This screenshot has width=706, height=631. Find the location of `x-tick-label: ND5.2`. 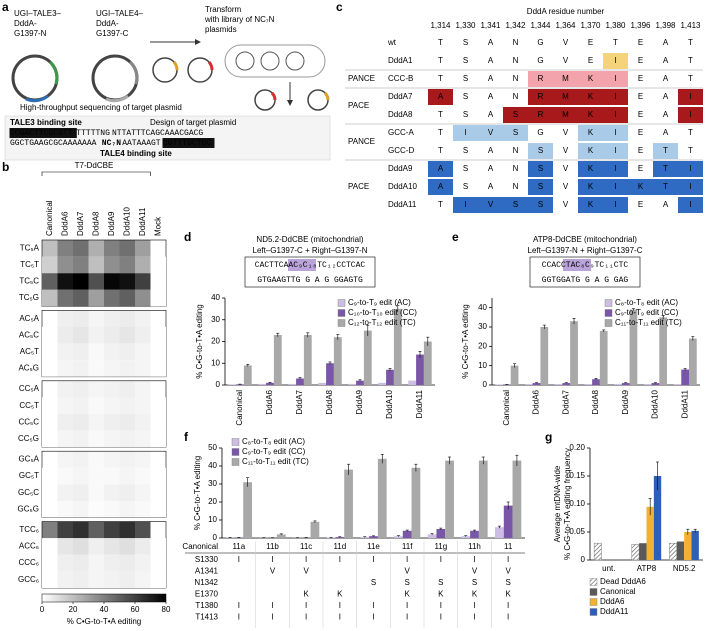

x-tick-label: ND5.2 is located at coordinates (684, 568).